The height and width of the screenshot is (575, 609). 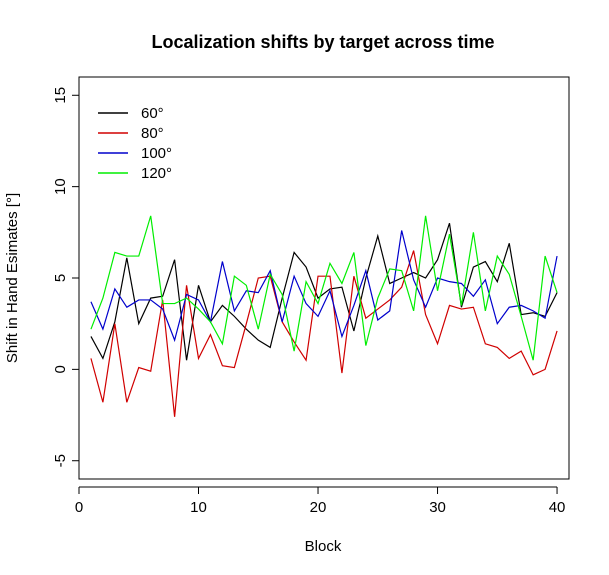 What do you see at coordinates (323, 546) in the screenshot?
I see `x-axis-label: Block` at bounding box center [323, 546].